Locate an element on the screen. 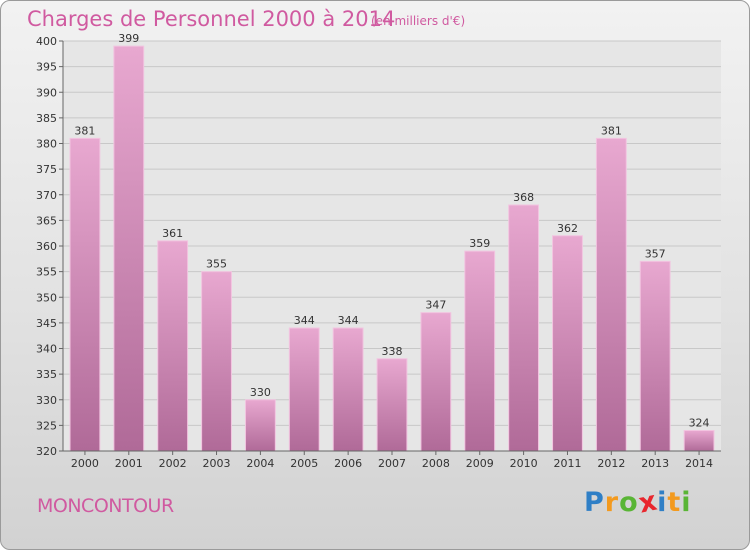 The height and width of the screenshot is (550, 750). y-tick-label: 345 is located at coordinates (46, 323).